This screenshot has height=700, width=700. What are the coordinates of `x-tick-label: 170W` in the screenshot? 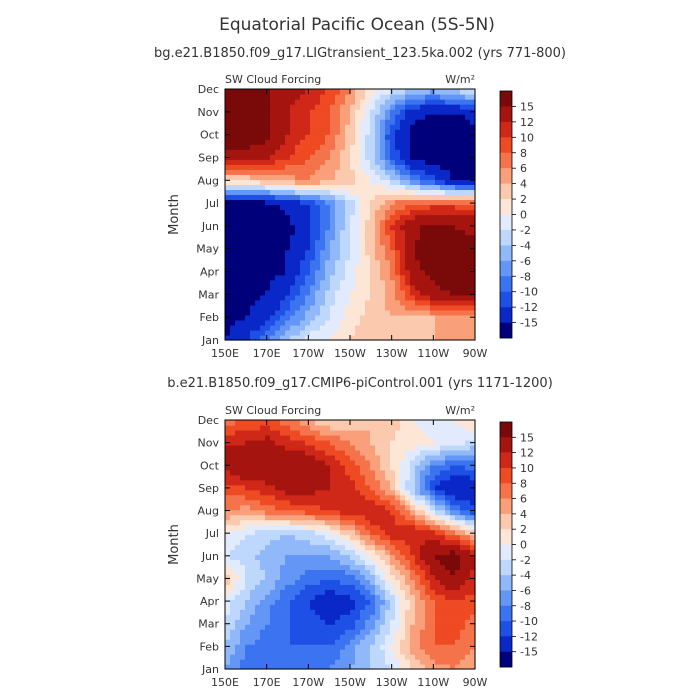 It's located at (308, 353).